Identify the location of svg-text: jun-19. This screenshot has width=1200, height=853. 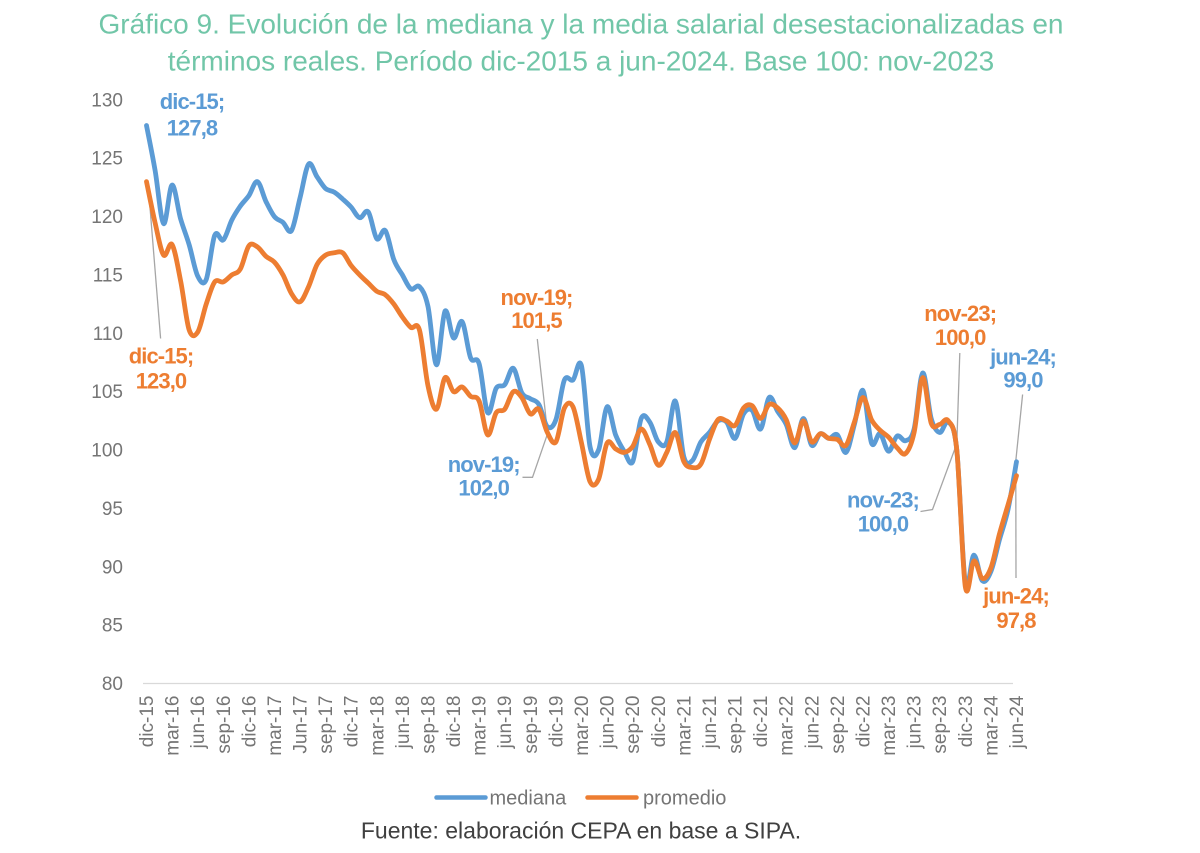
(505, 723).